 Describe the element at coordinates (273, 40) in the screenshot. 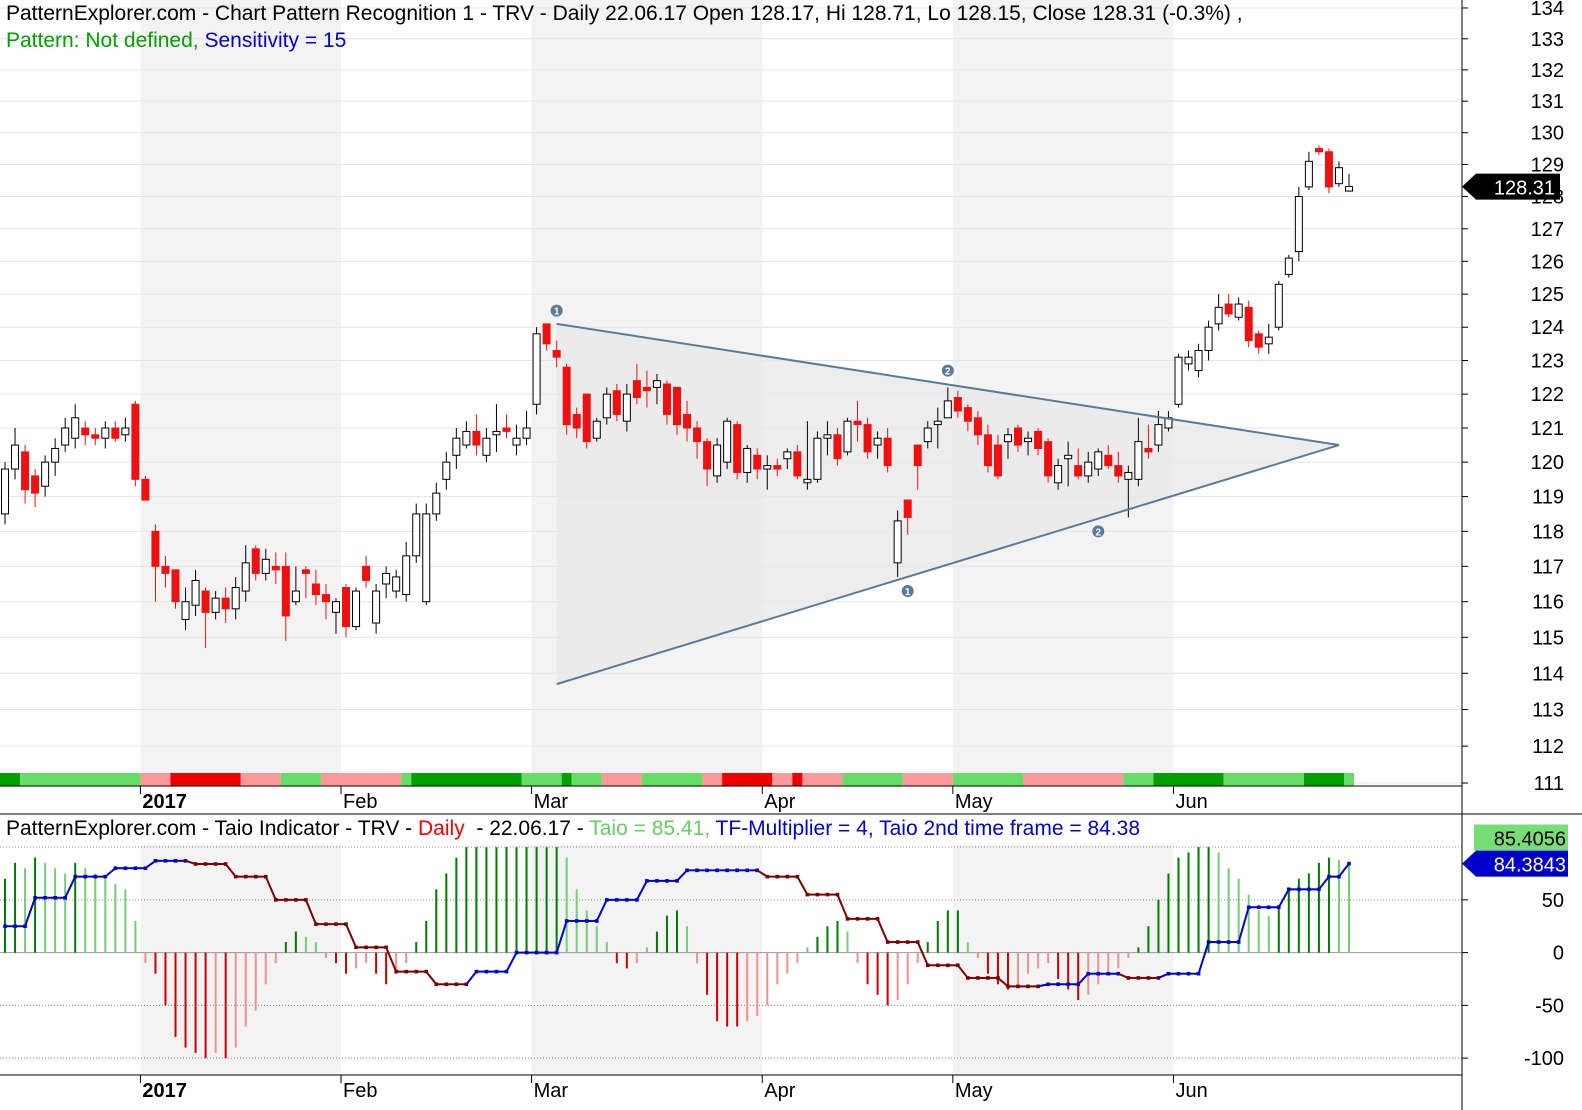

I see `sensitivity-label: Sensitivity = 15` at that location.